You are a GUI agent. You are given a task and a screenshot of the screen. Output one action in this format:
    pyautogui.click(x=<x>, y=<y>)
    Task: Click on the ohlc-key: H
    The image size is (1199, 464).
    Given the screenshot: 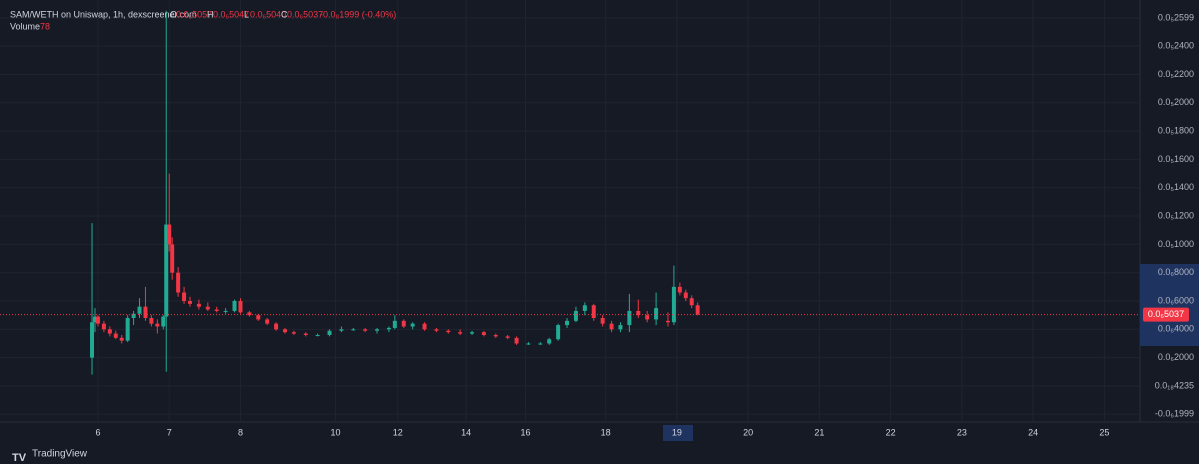 What is the action you would take?
    pyautogui.click(x=210, y=14)
    